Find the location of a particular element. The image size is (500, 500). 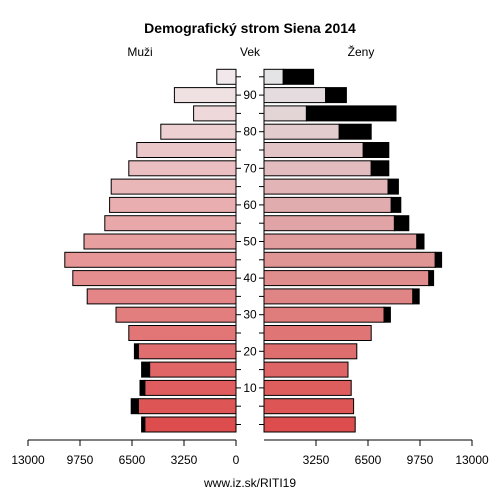

chart-title: Demografický strom Siena 2014 is located at coordinates (250, 28).